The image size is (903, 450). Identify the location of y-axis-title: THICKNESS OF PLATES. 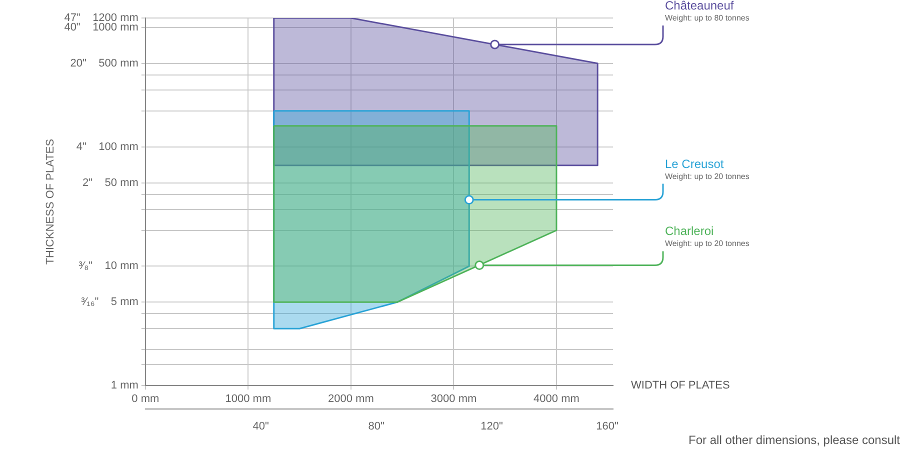
(50, 201).